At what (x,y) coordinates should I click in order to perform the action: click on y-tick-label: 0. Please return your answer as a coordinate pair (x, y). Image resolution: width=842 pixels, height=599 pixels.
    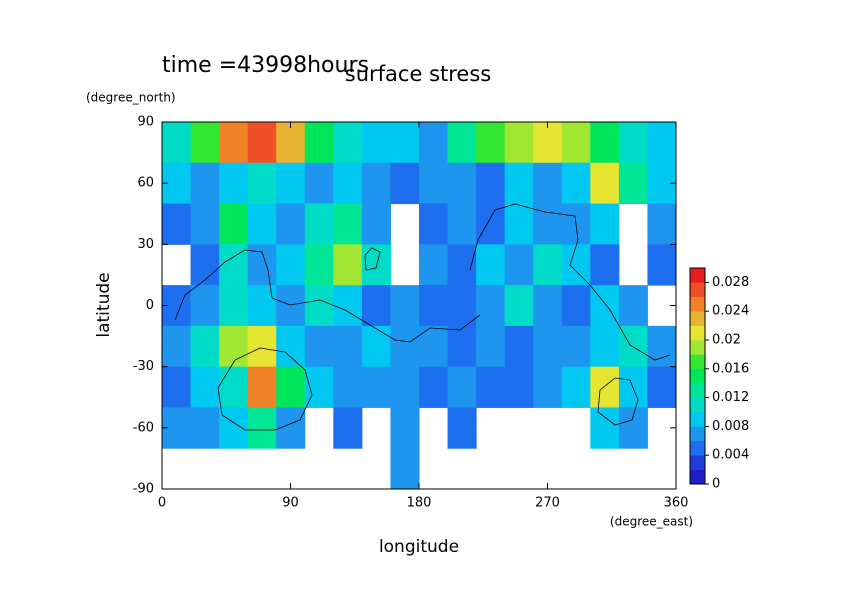
    Looking at the image, I should click on (150, 305).